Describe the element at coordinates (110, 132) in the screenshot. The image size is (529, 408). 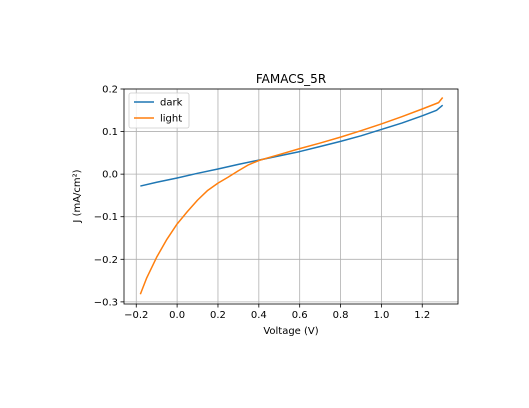
I see `y-tick-label: 0.1` at that location.